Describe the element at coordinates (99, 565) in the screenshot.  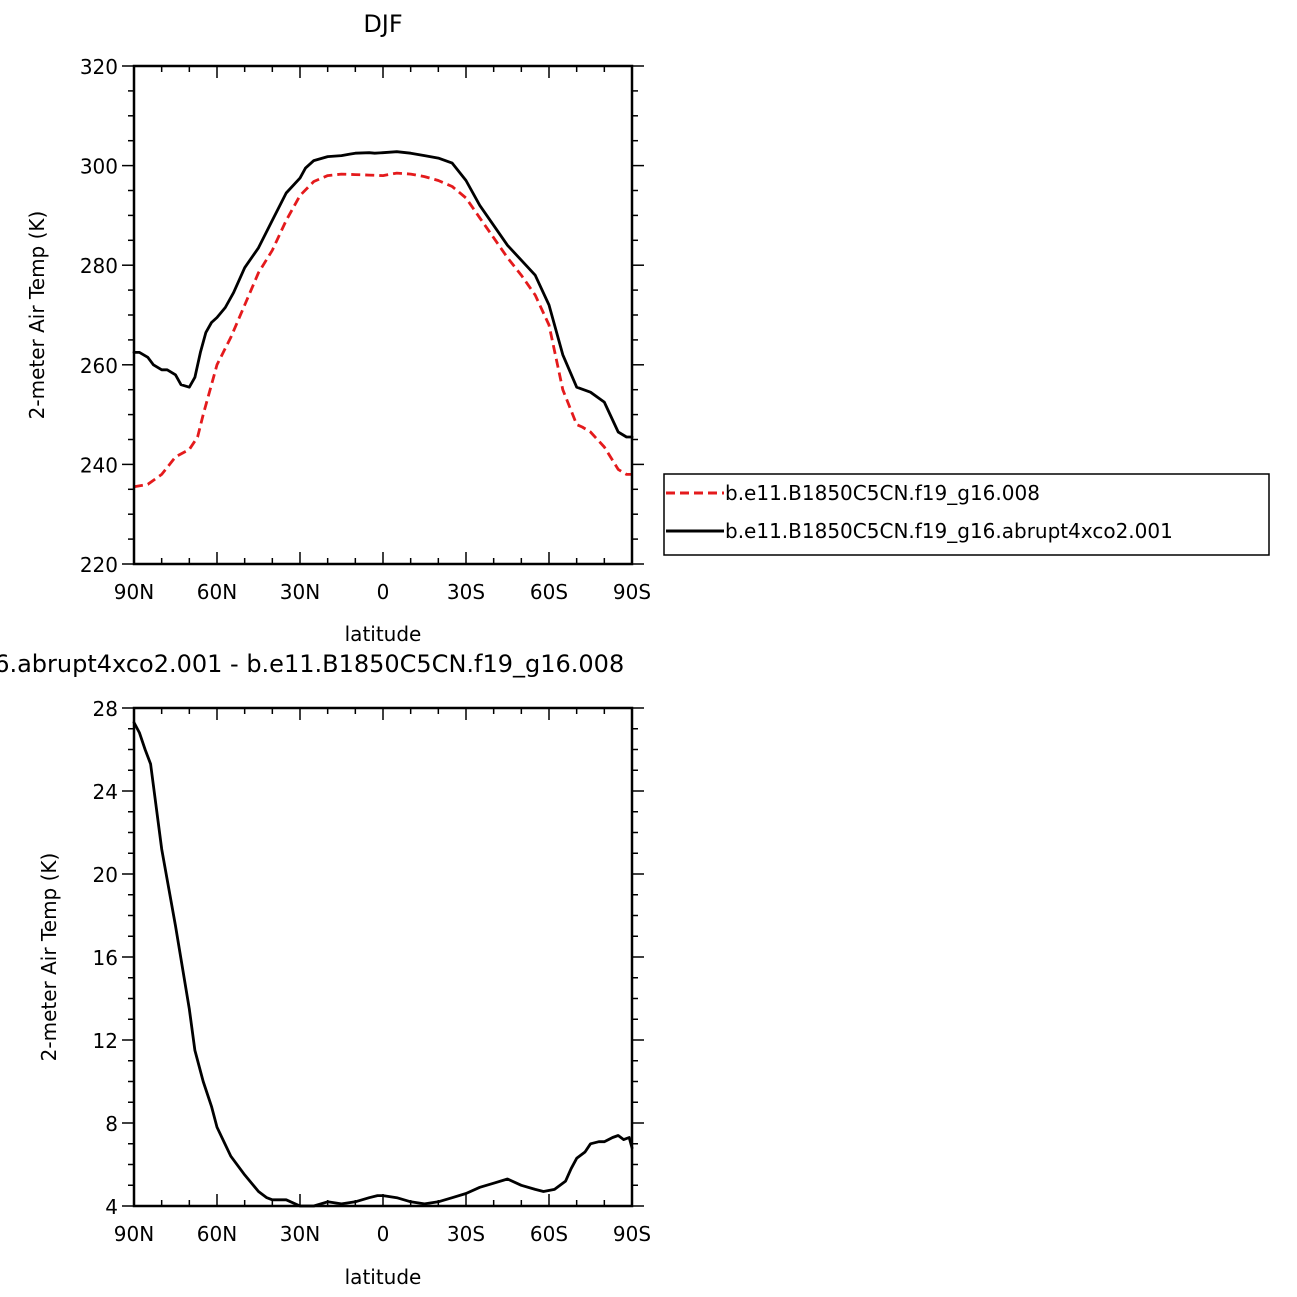
I see `y-tick-label: 220` at that location.